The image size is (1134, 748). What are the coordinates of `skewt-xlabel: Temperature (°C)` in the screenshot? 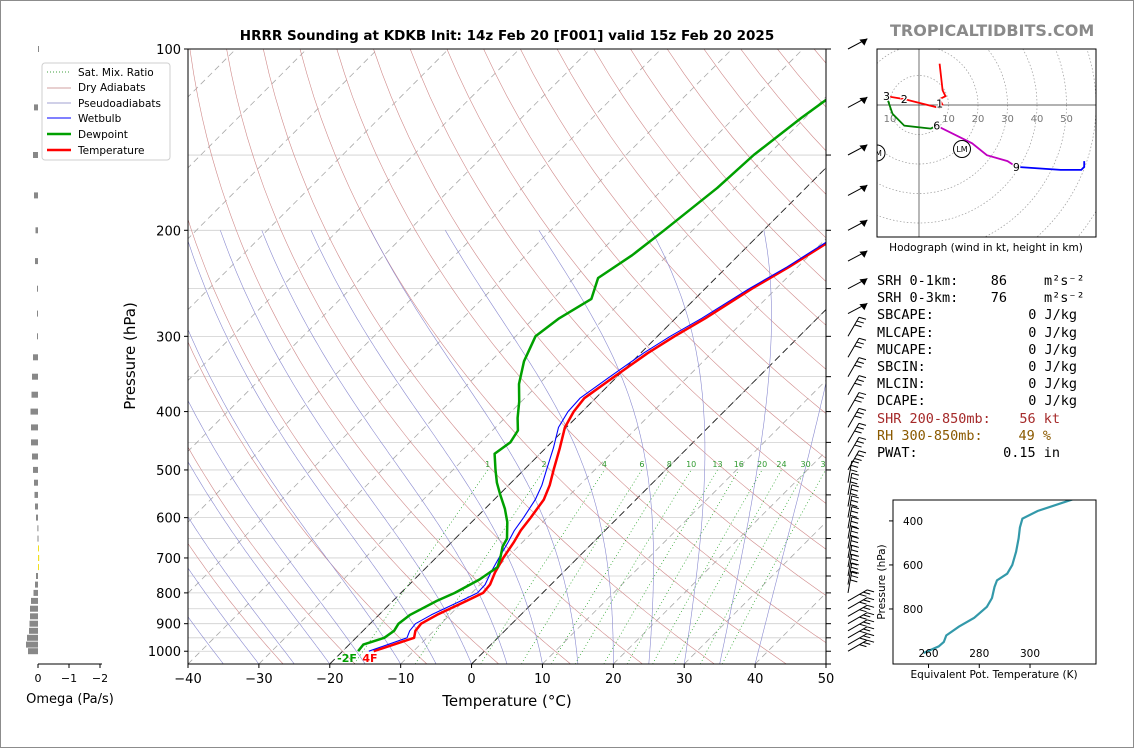 It's located at (506, 701).